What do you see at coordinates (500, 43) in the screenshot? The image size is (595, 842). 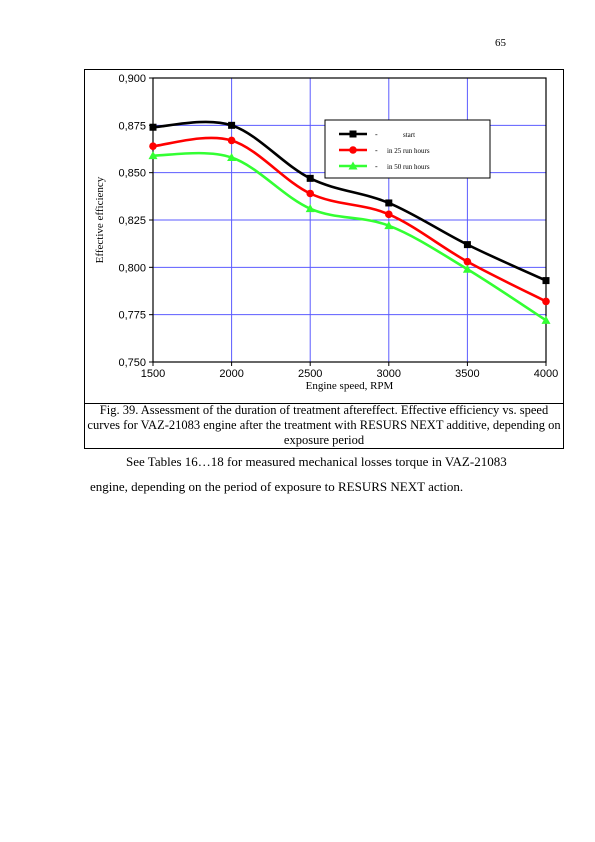 I see `page-number: 65` at bounding box center [500, 43].